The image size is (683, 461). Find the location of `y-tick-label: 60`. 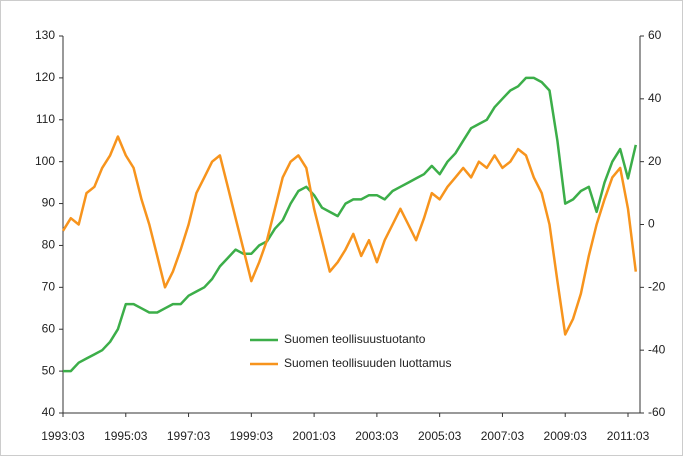

y-tick-label: 60 is located at coordinates (49, 328).